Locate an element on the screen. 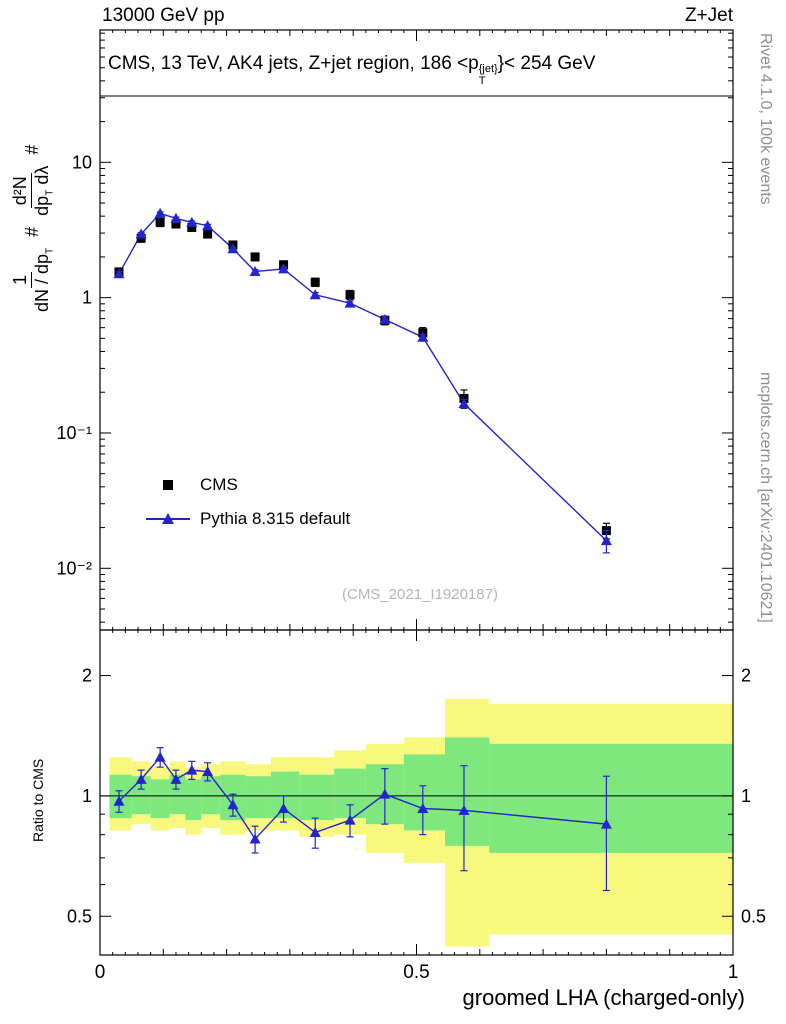 The height and width of the screenshot is (1024, 786). y-label-fraction-2: d²N dpT dλ is located at coordinates (33, 191).